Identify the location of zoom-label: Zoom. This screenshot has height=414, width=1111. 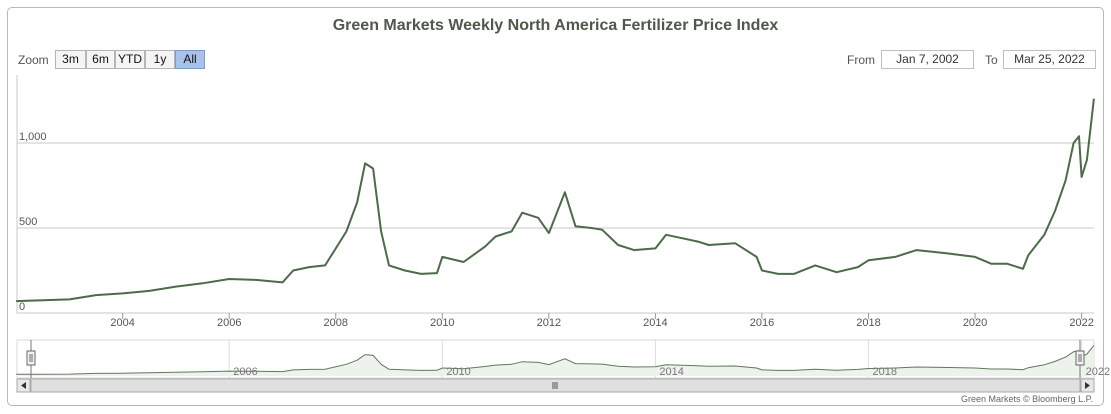
(33, 60).